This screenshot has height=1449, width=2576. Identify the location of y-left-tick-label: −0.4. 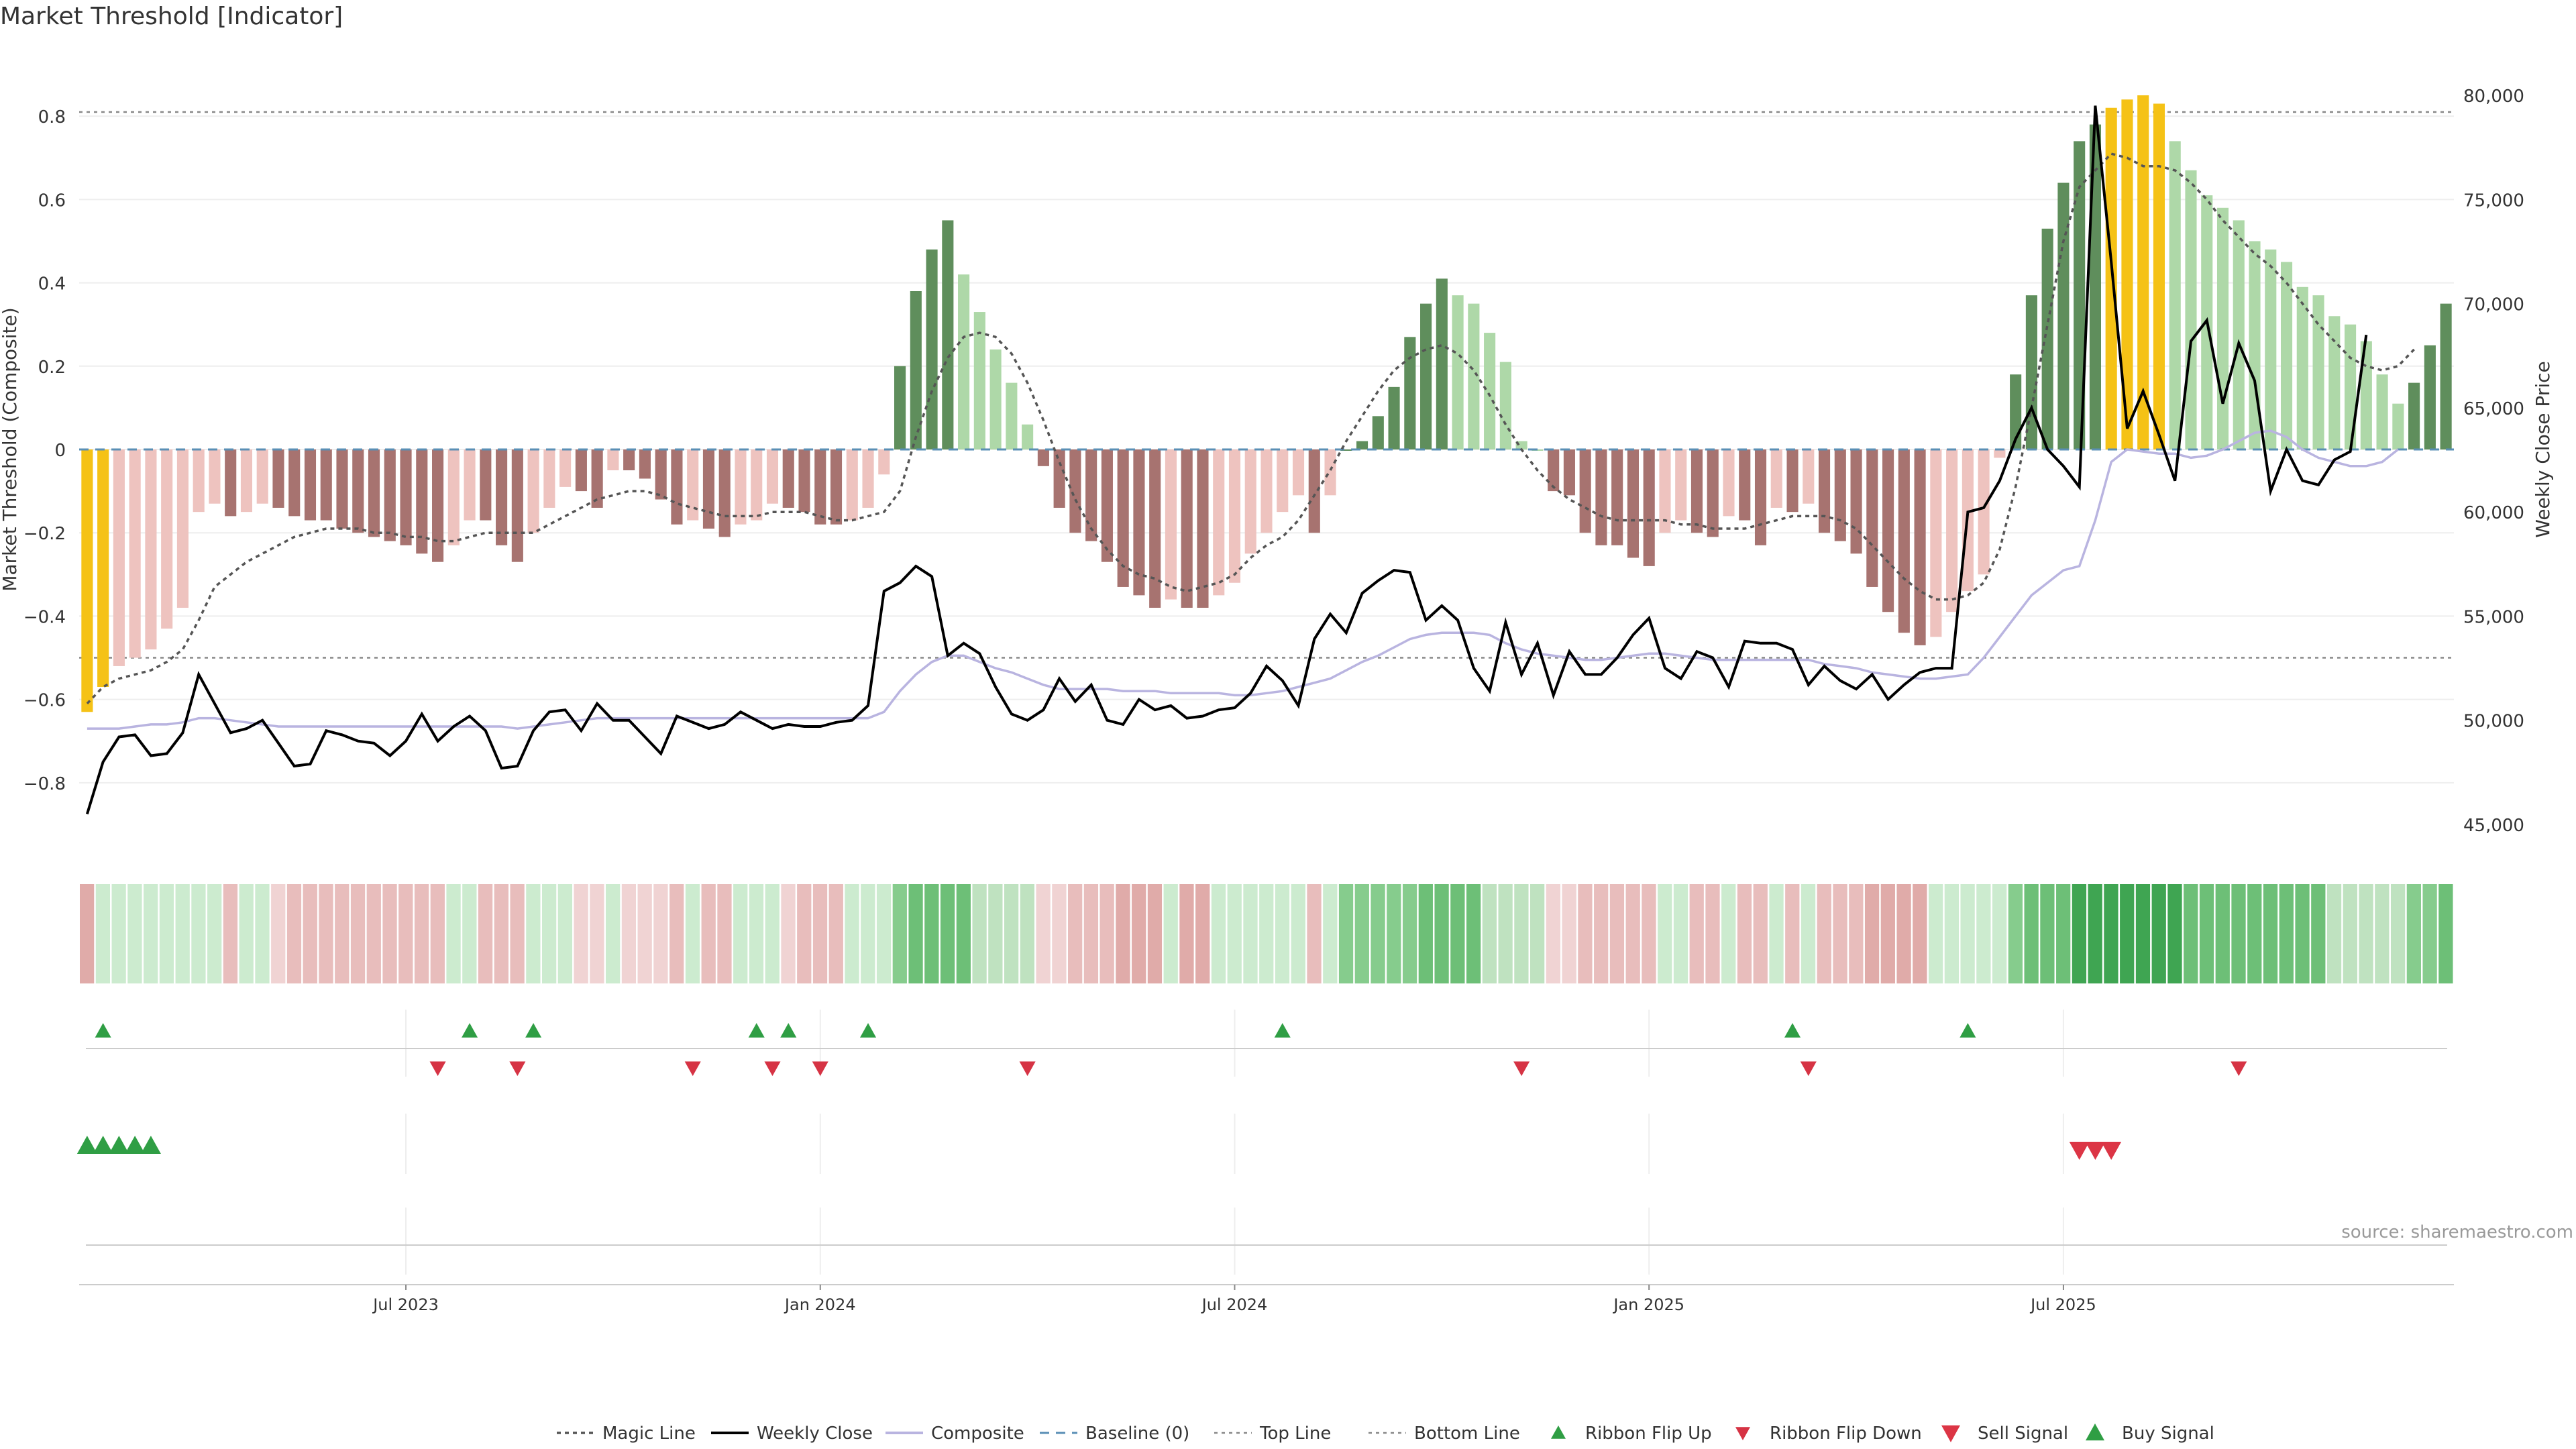
(44, 617).